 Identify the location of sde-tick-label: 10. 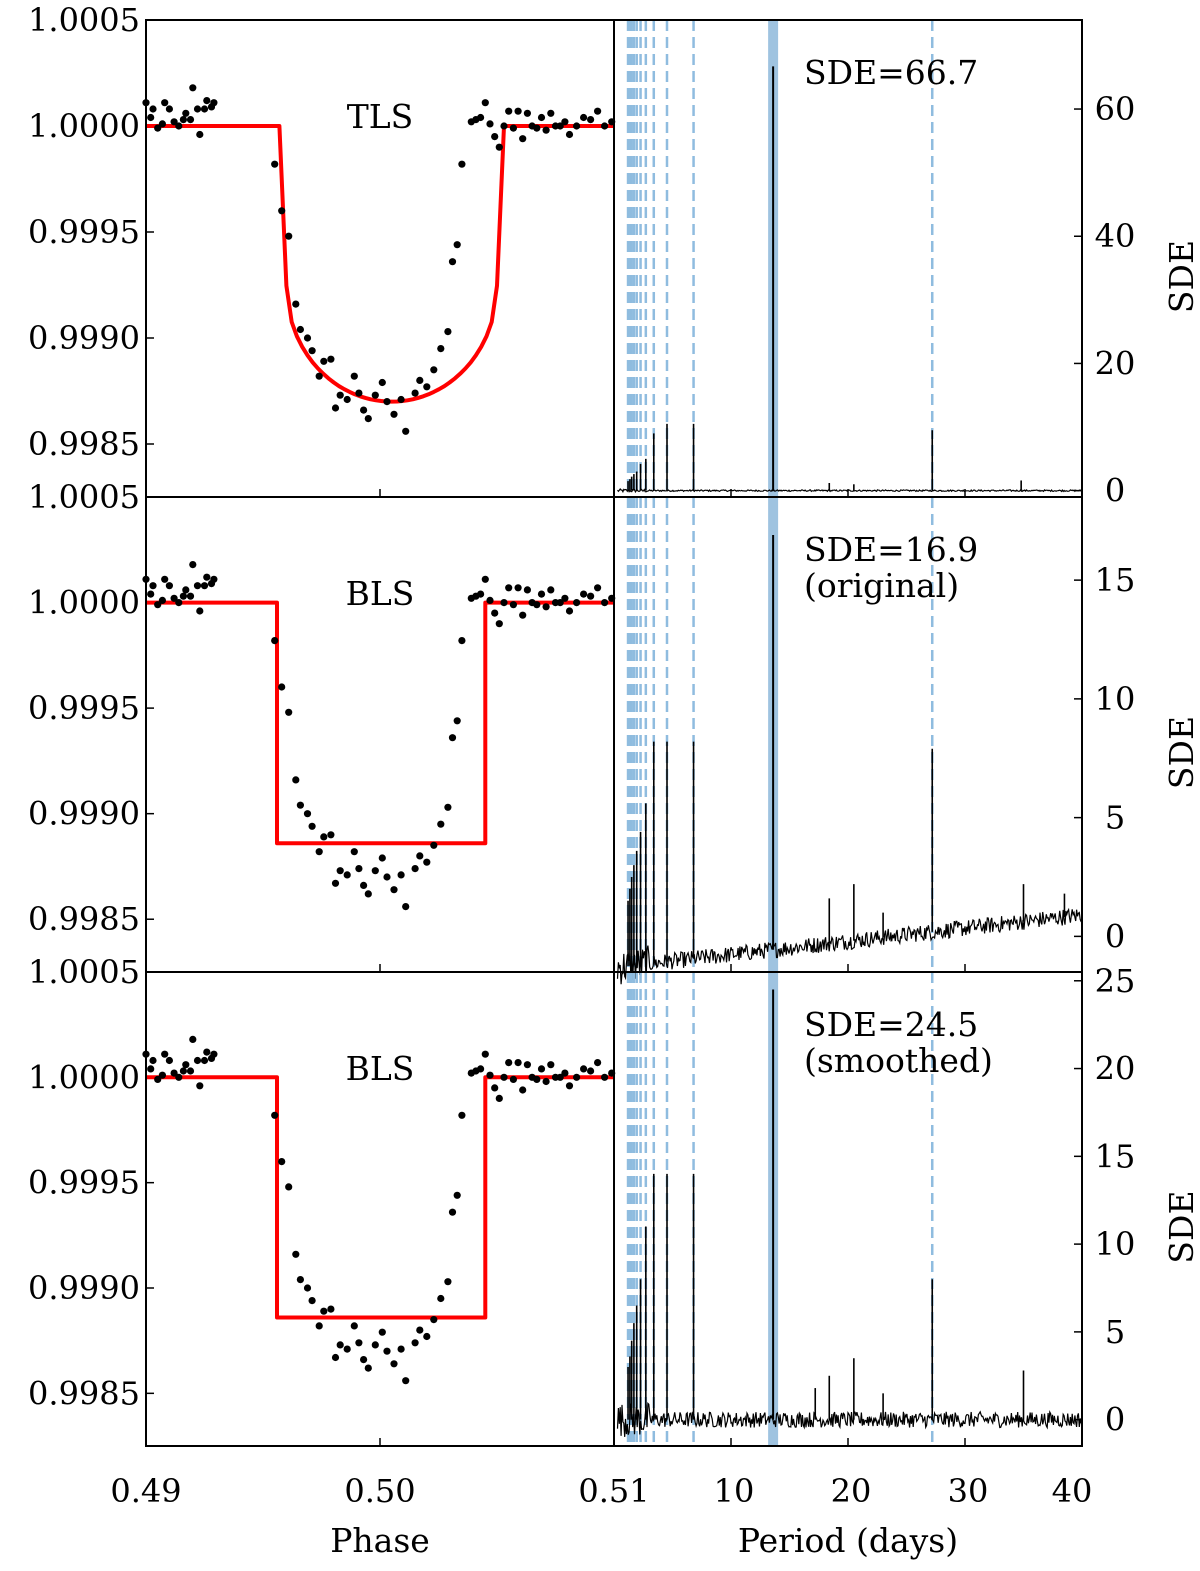
(1115, 1244).